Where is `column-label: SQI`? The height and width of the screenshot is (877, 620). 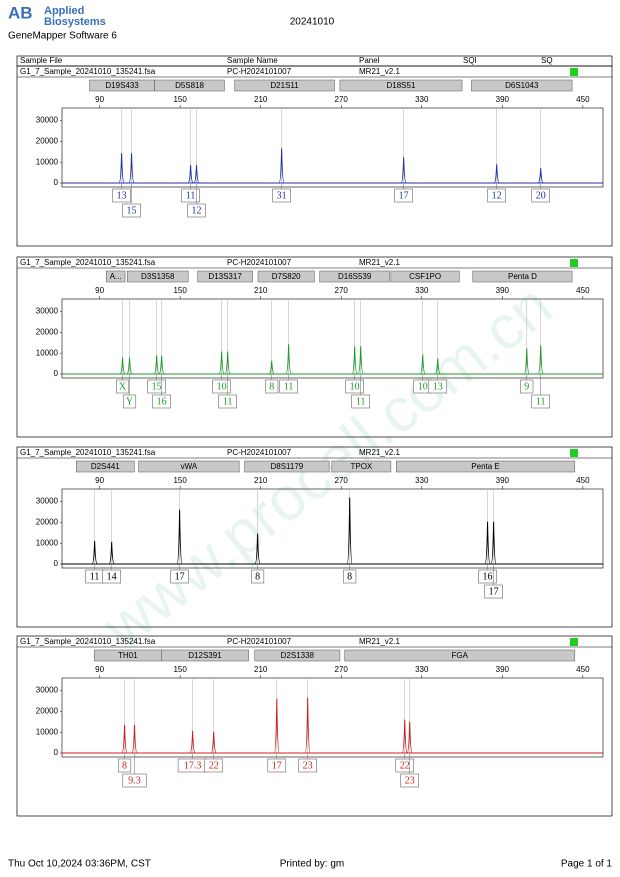 column-label: SQI is located at coordinates (470, 60).